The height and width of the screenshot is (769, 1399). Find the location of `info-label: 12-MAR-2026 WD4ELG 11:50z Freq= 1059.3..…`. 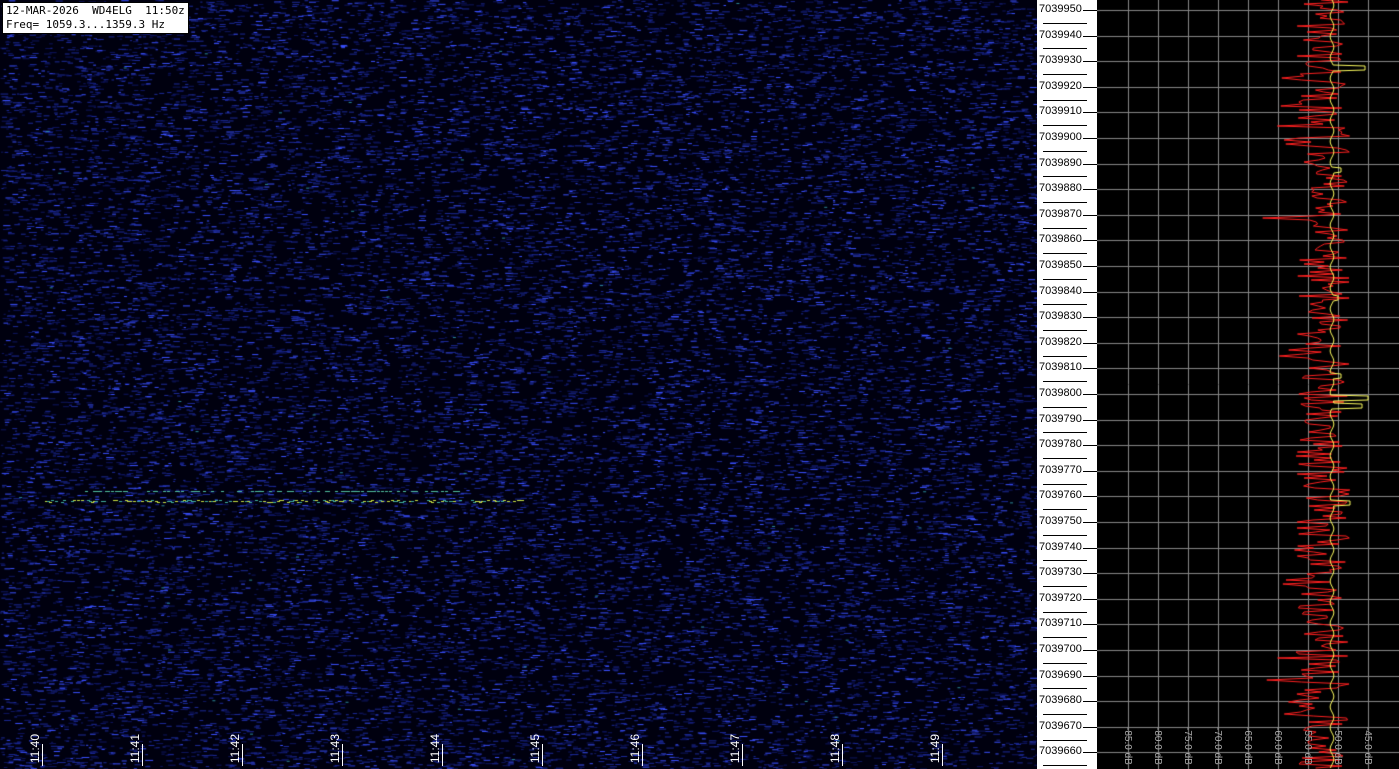

info-label: 12-MAR-2026 WD4ELG 11:50z Freq= 1059.3..… is located at coordinates (95, 18).